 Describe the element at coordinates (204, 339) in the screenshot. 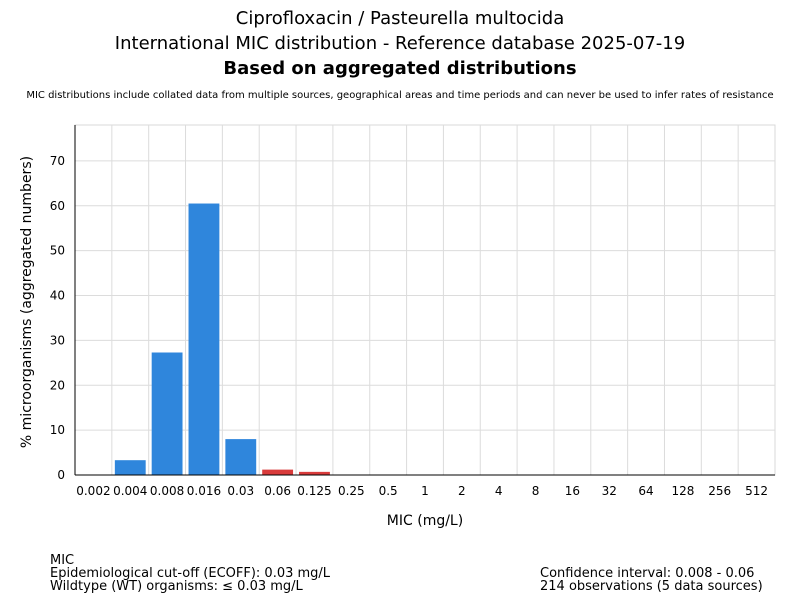

I see `bar-0.016` at that location.